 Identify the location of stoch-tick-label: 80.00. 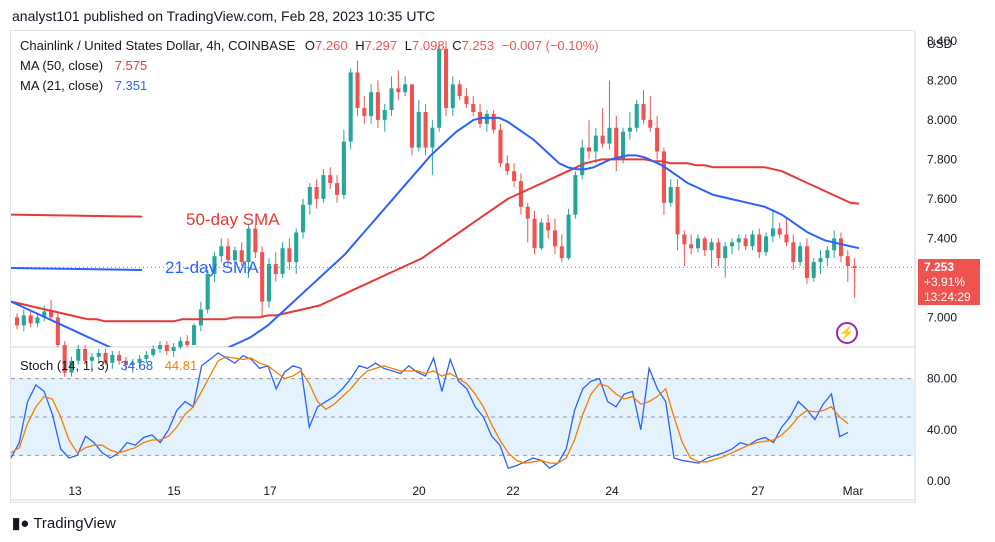
(942, 379).